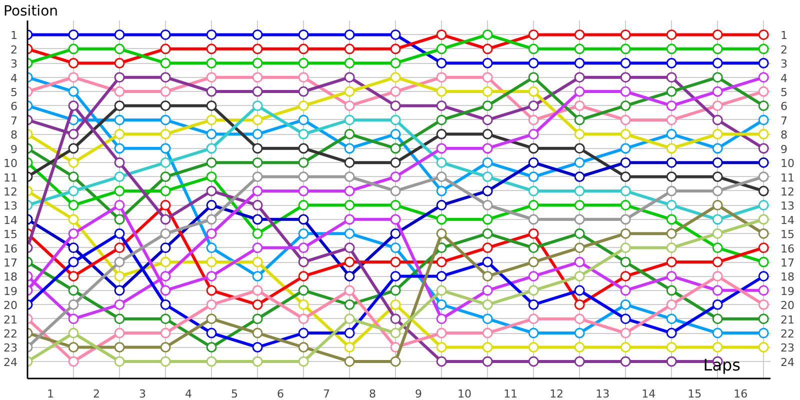 This screenshot has height=400, width=800. I want to click on y2-tick-label: 1, so click(784, 35).